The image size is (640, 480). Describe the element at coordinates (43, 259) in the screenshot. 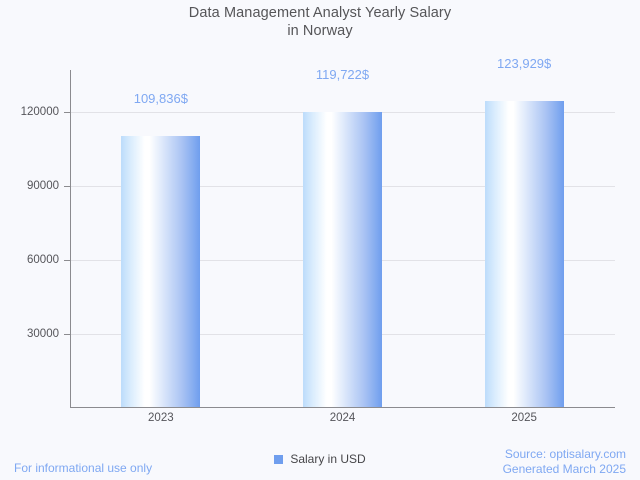

I see `y-axis-tick-label: 60000` at that location.